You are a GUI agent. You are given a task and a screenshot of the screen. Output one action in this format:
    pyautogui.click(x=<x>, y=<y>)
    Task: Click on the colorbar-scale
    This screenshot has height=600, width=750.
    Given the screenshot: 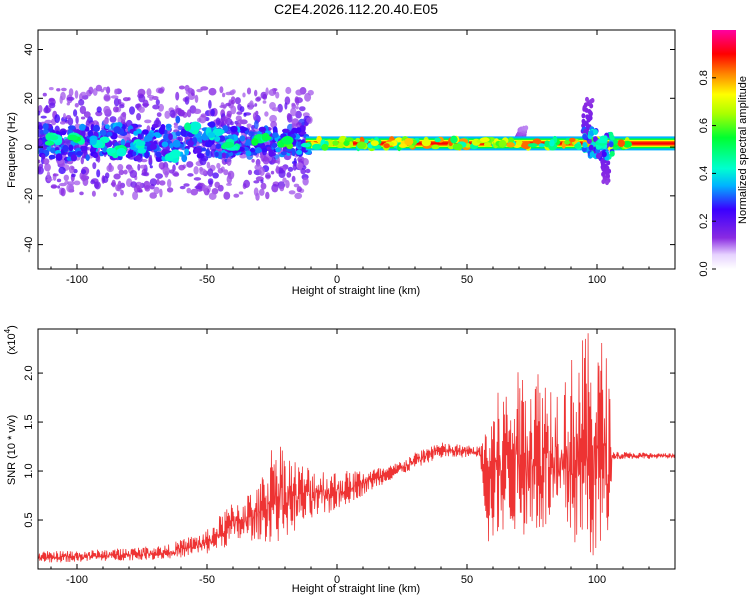 What is the action you would take?
    pyautogui.click(x=724, y=149)
    